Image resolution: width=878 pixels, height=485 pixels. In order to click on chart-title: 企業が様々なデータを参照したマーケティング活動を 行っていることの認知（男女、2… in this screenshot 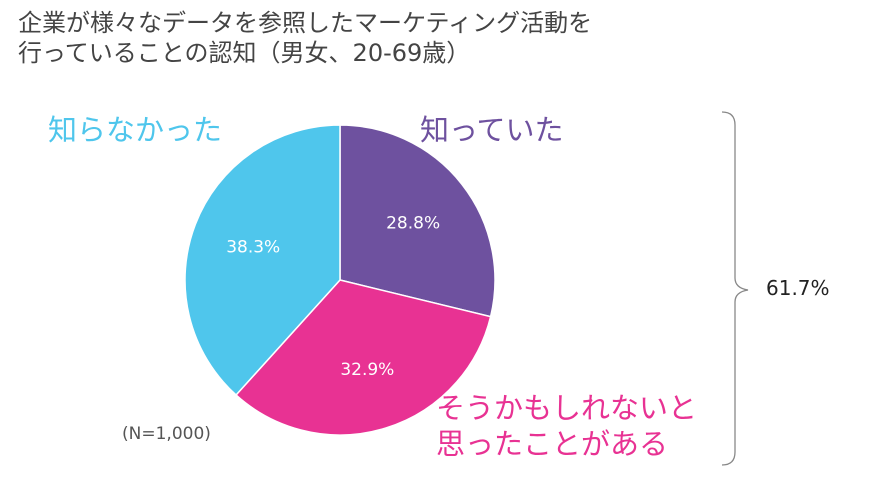, I will do `click(305, 38)`.